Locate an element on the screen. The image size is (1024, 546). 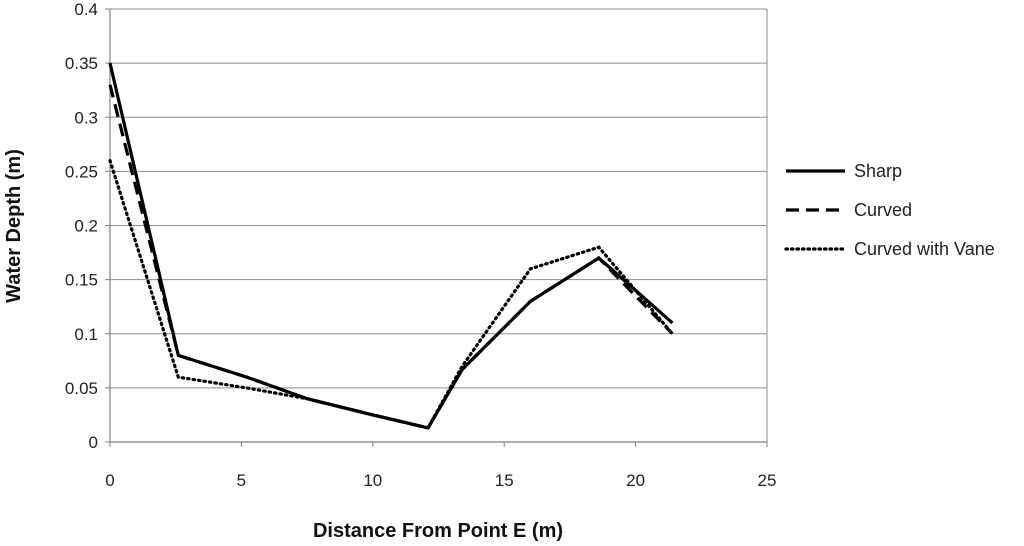
y-tick-label: 0.4 is located at coordinates (86, 9).